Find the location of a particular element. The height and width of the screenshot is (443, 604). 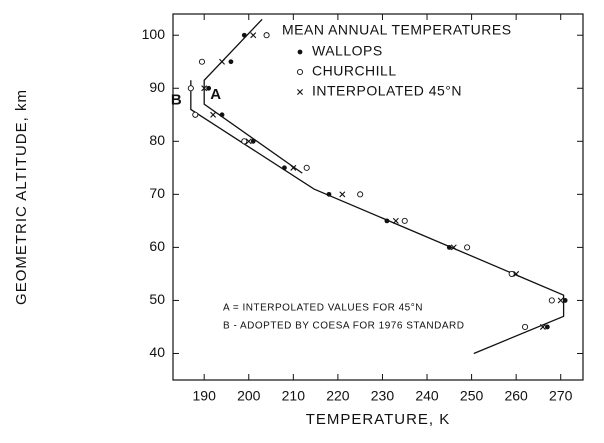

x-tick-label: 260 is located at coordinates (516, 396).